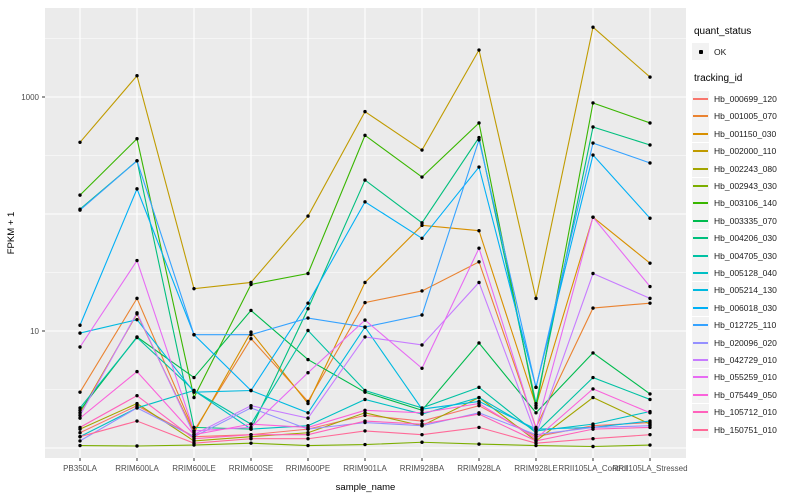  Describe the element at coordinates (30, 97) in the screenshot. I see `y-tick-label: 1000` at that location.